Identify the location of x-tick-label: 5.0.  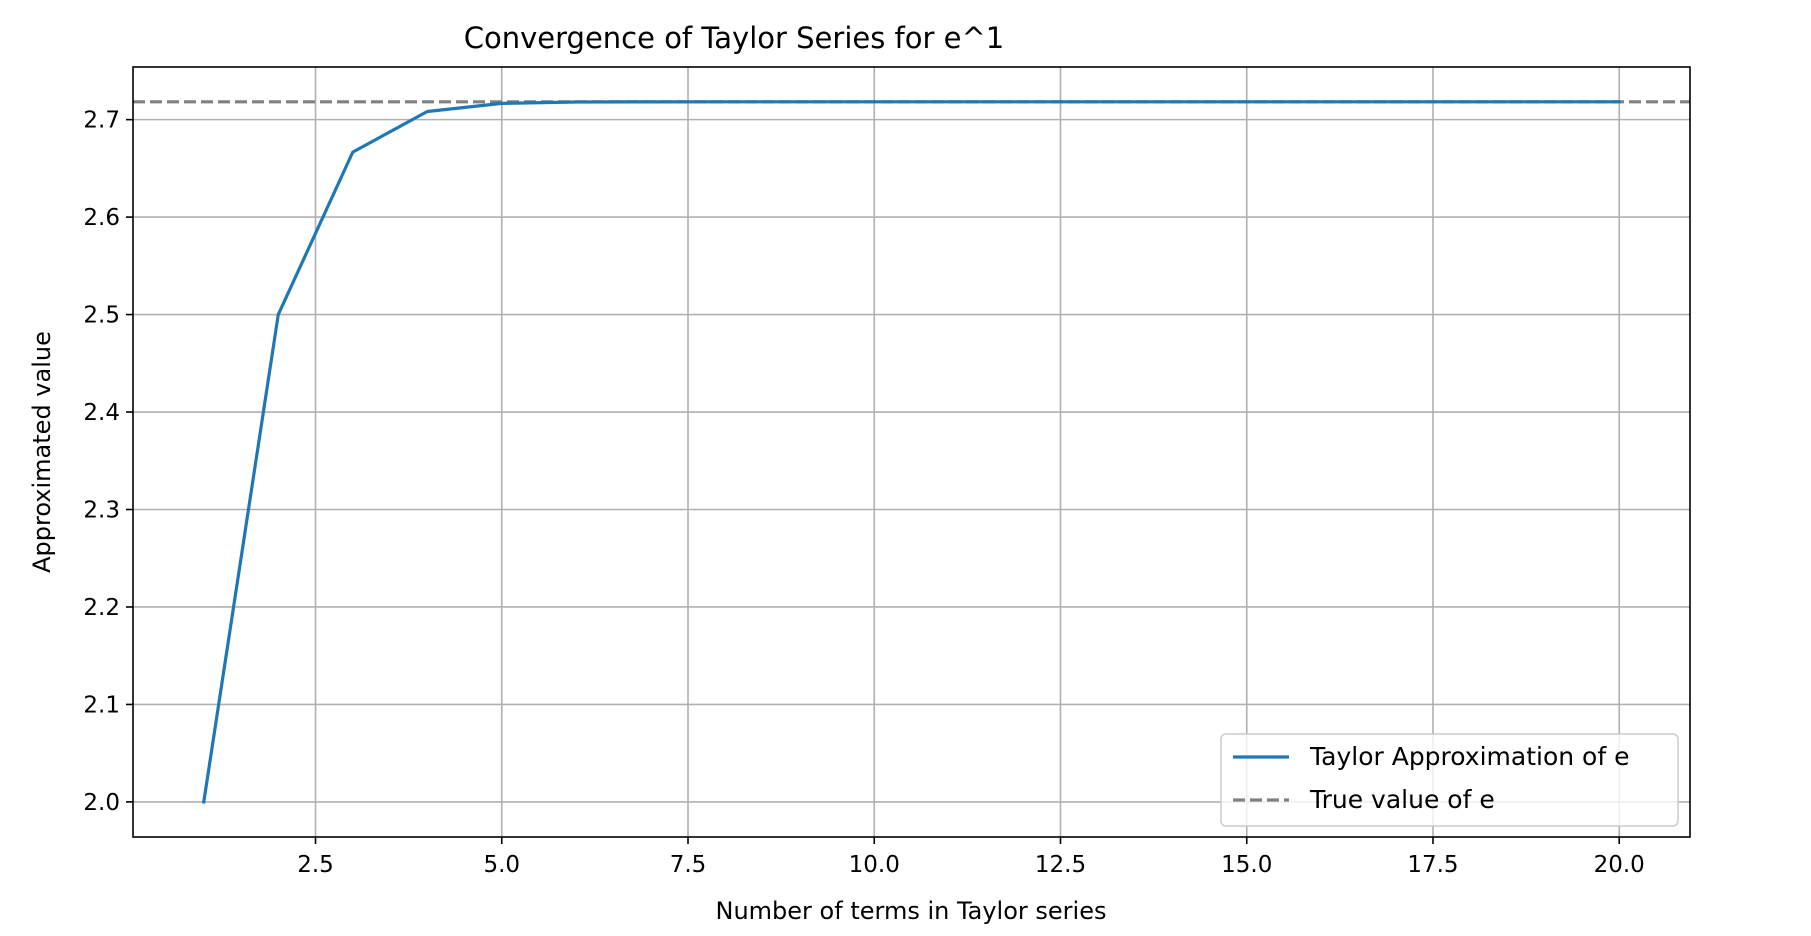
(501, 865).